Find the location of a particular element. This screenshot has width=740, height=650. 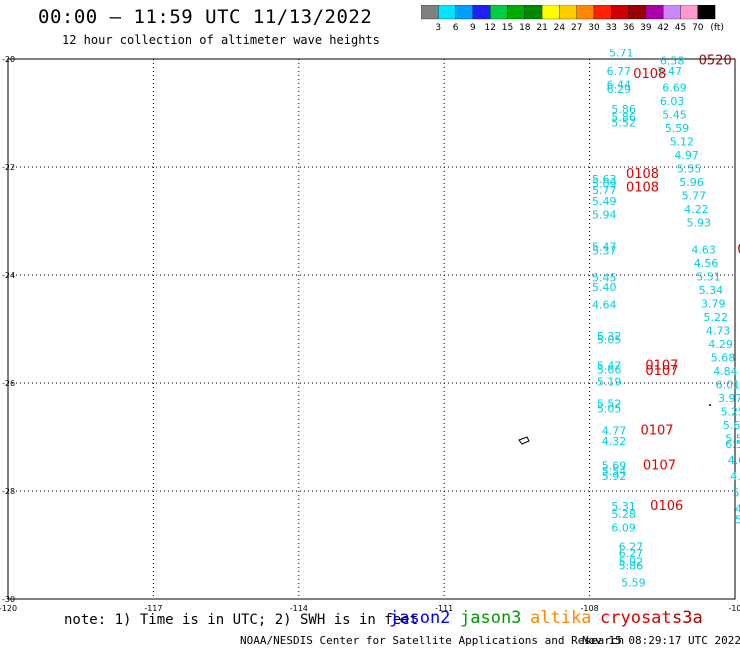

wave-height-value: 5.37 is located at coordinates (604, 250).